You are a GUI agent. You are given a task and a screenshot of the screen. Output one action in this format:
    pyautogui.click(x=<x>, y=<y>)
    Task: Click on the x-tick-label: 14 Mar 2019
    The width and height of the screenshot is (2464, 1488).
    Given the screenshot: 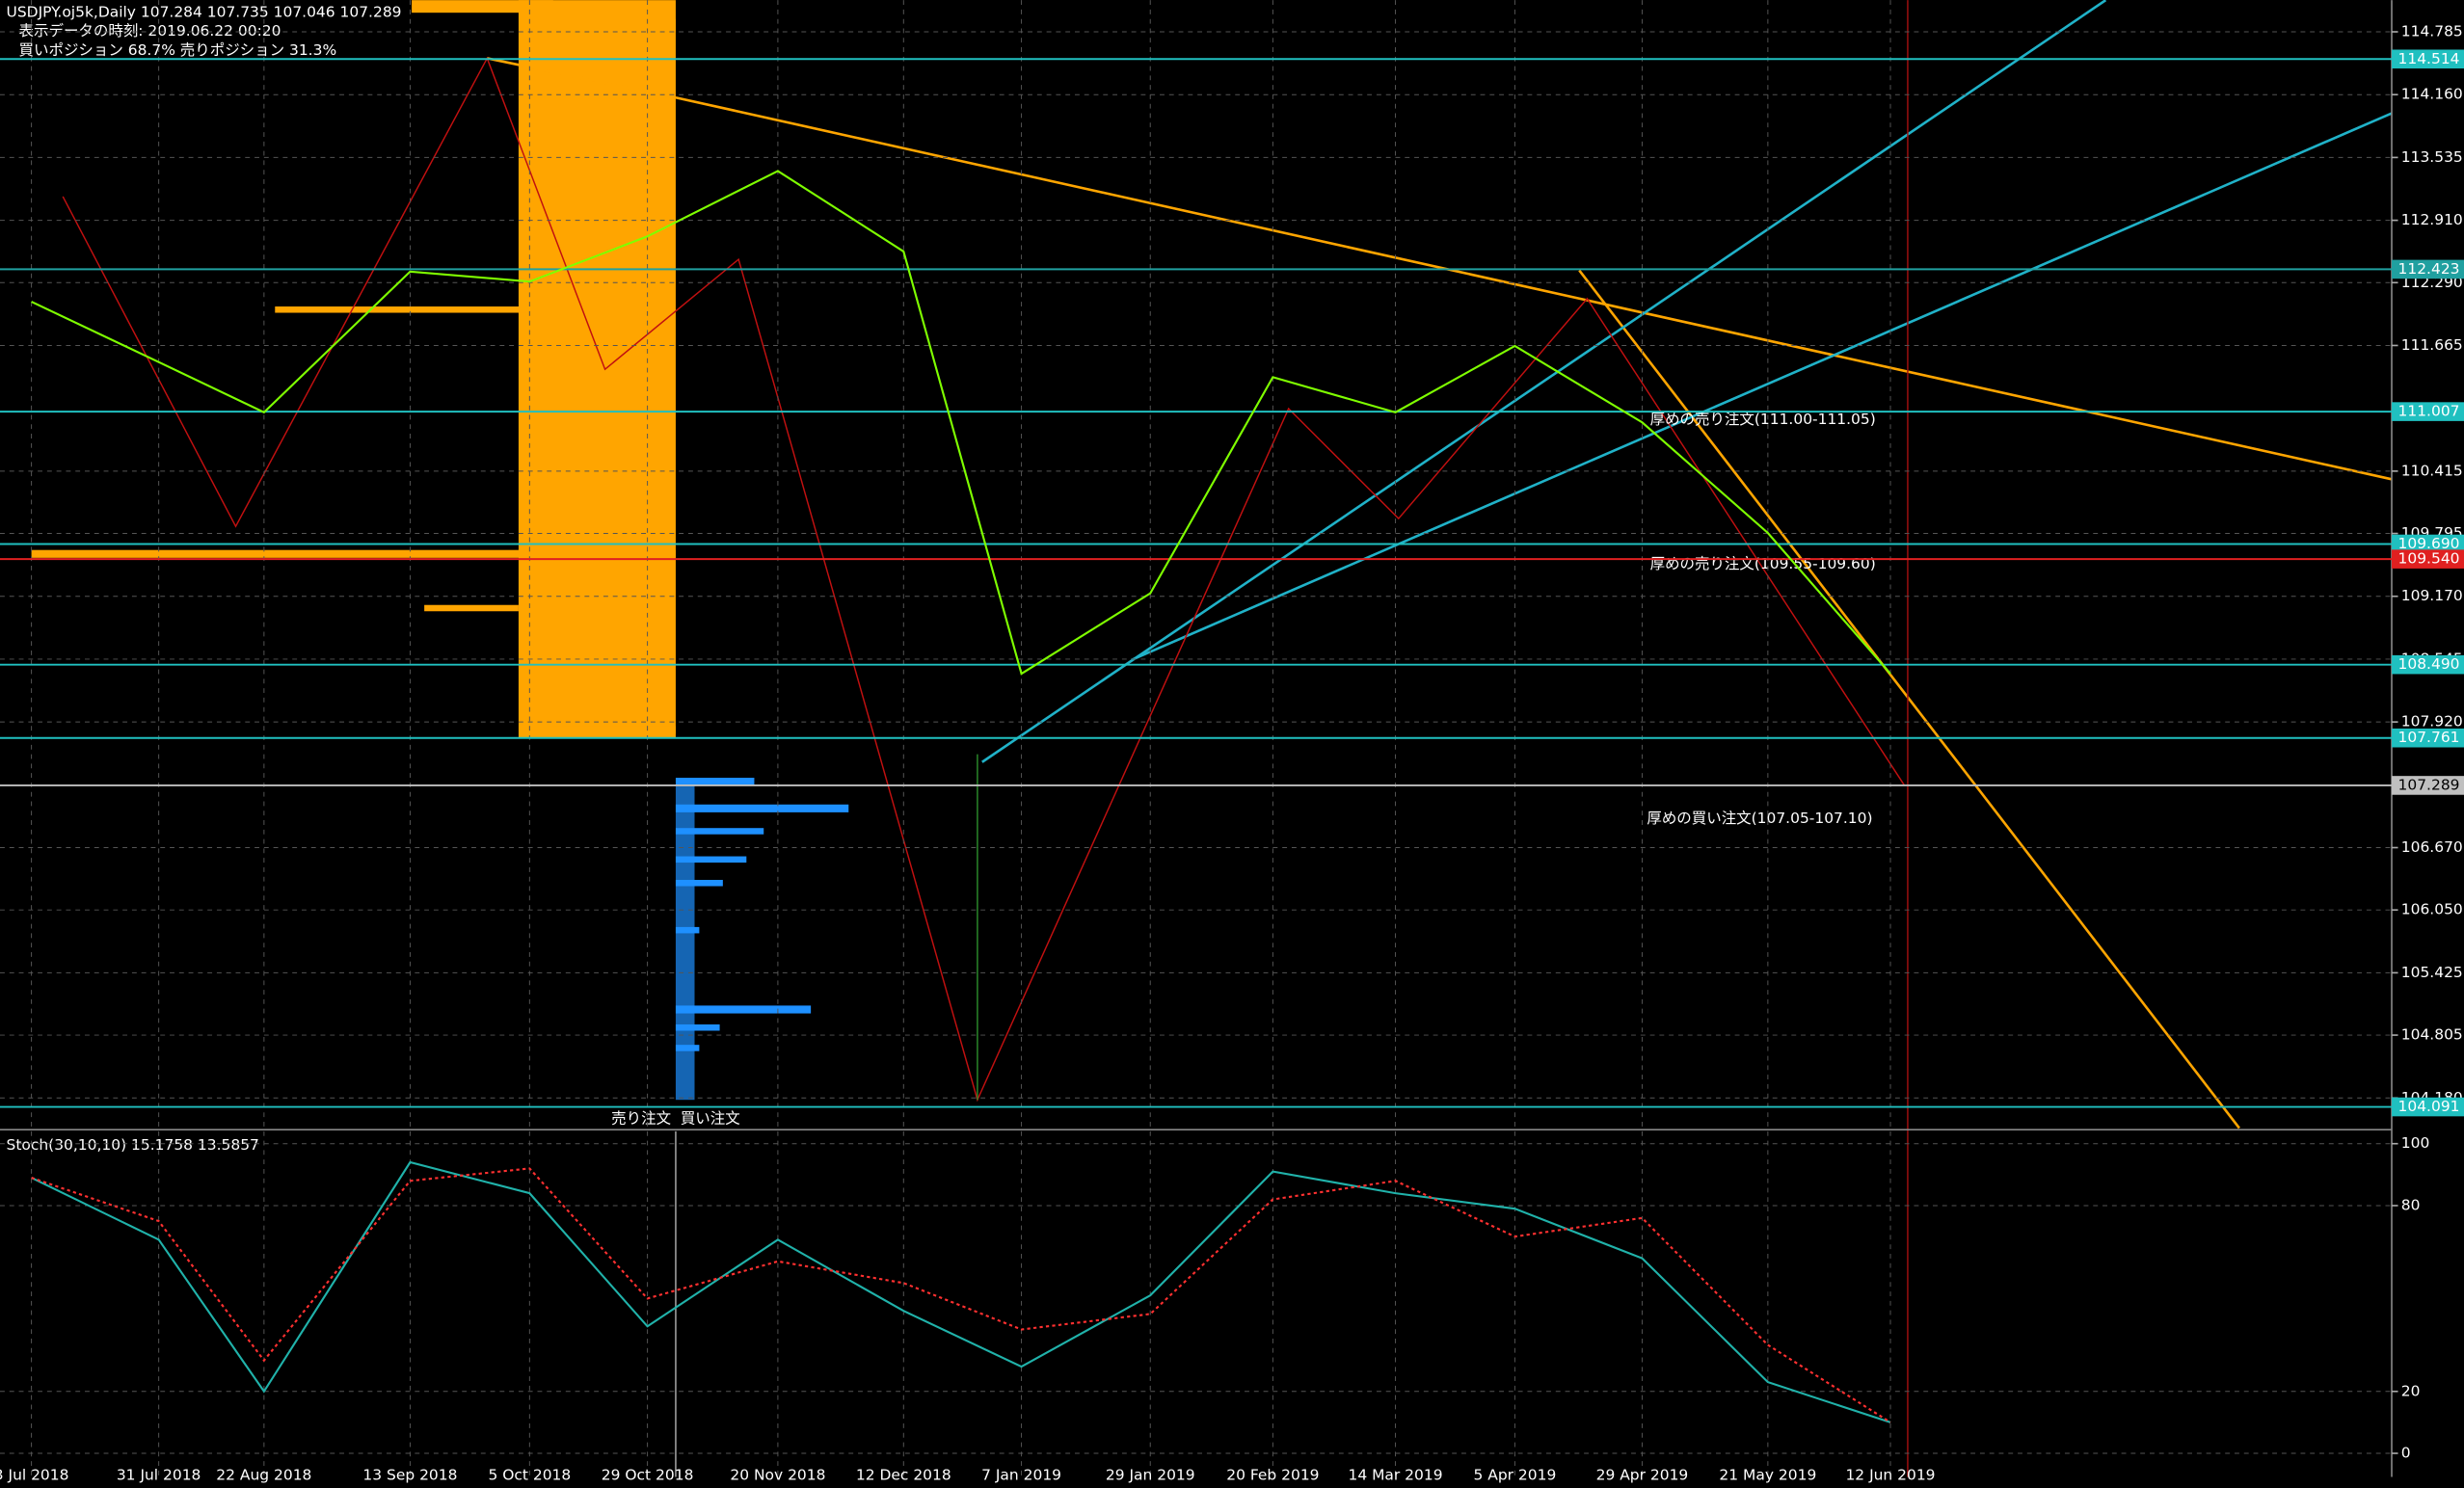 What is the action you would take?
    pyautogui.click(x=1395, y=1474)
    